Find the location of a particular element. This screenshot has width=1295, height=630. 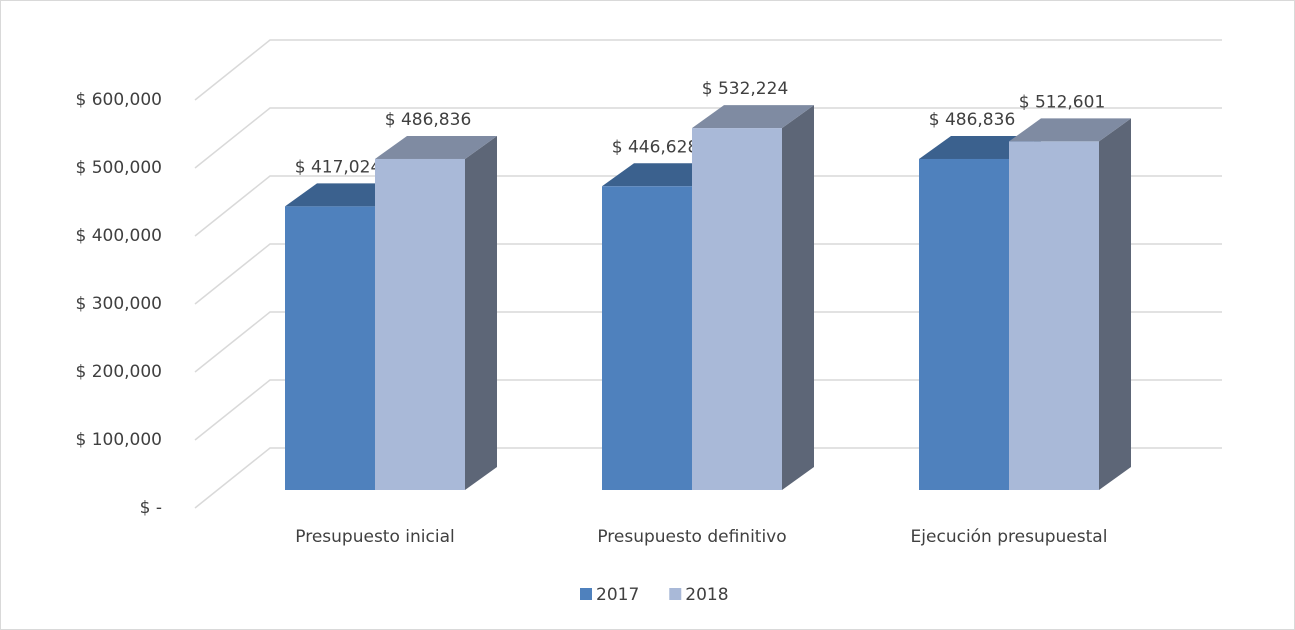

y-tick-label: $ 600,000 is located at coordinates (118, 100).